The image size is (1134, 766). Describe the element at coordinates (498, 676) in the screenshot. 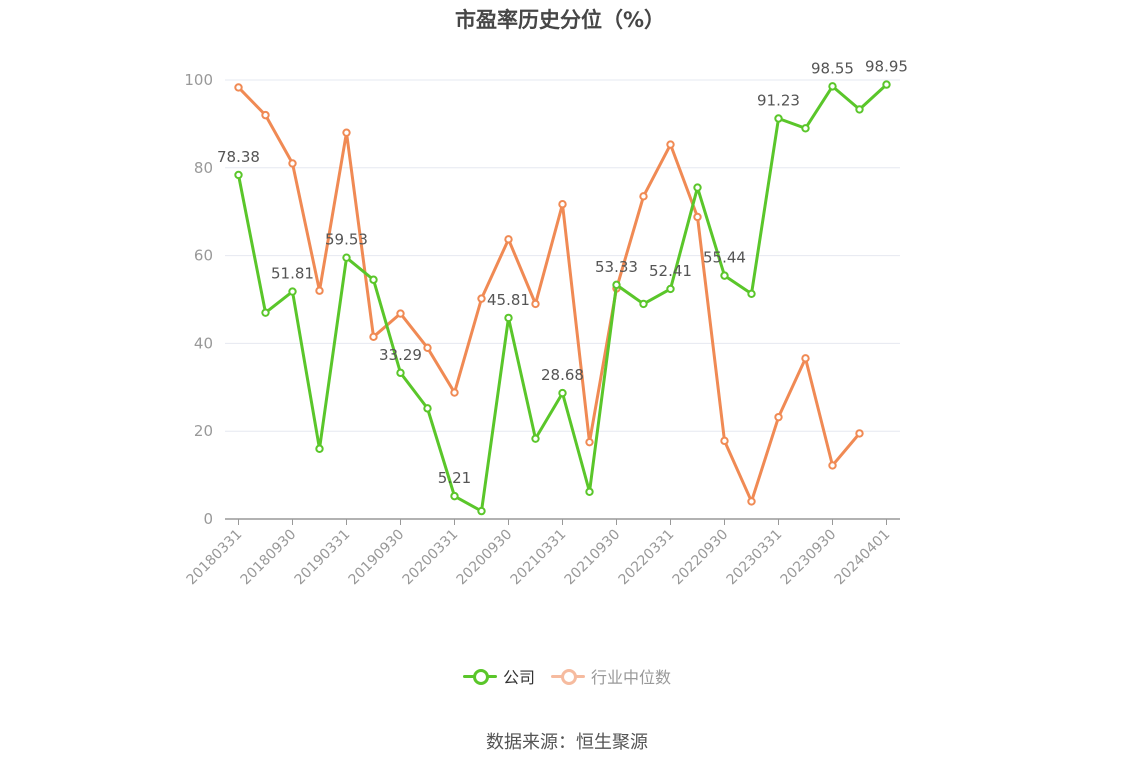

I see `legend-item-company: 公司` at that location.